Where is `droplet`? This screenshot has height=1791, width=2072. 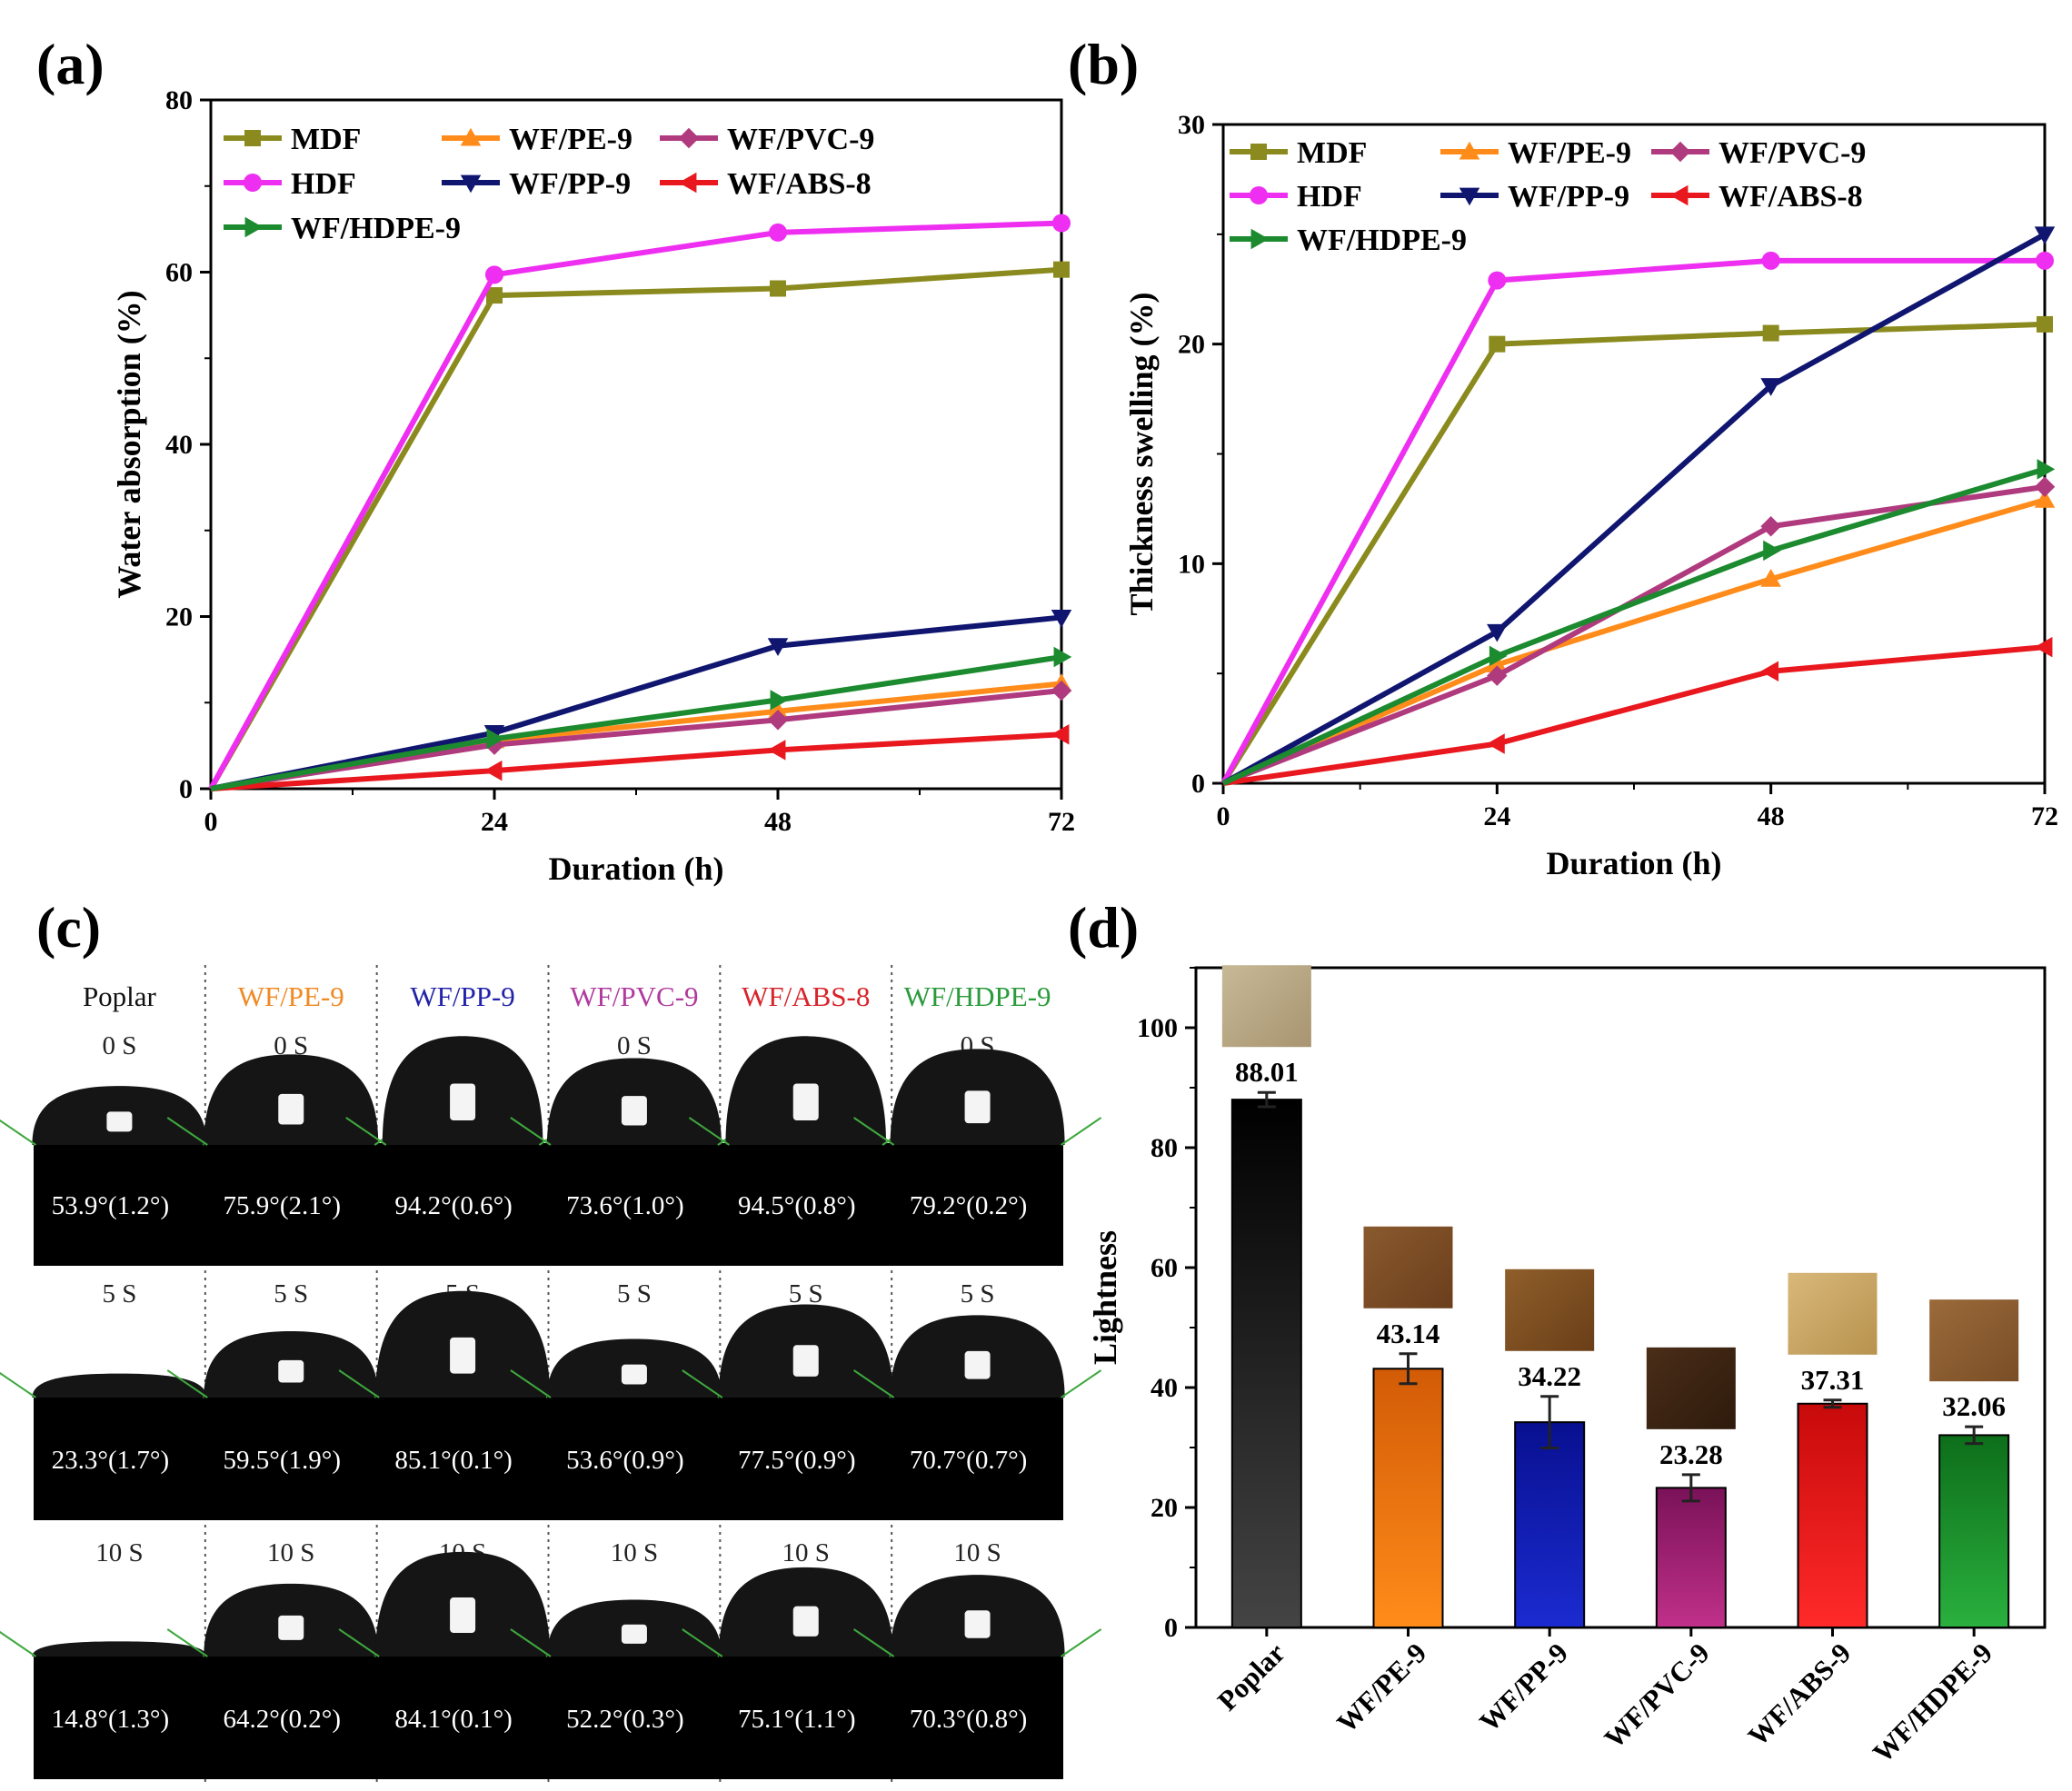
droplet is located at coordinates (119, 1649).